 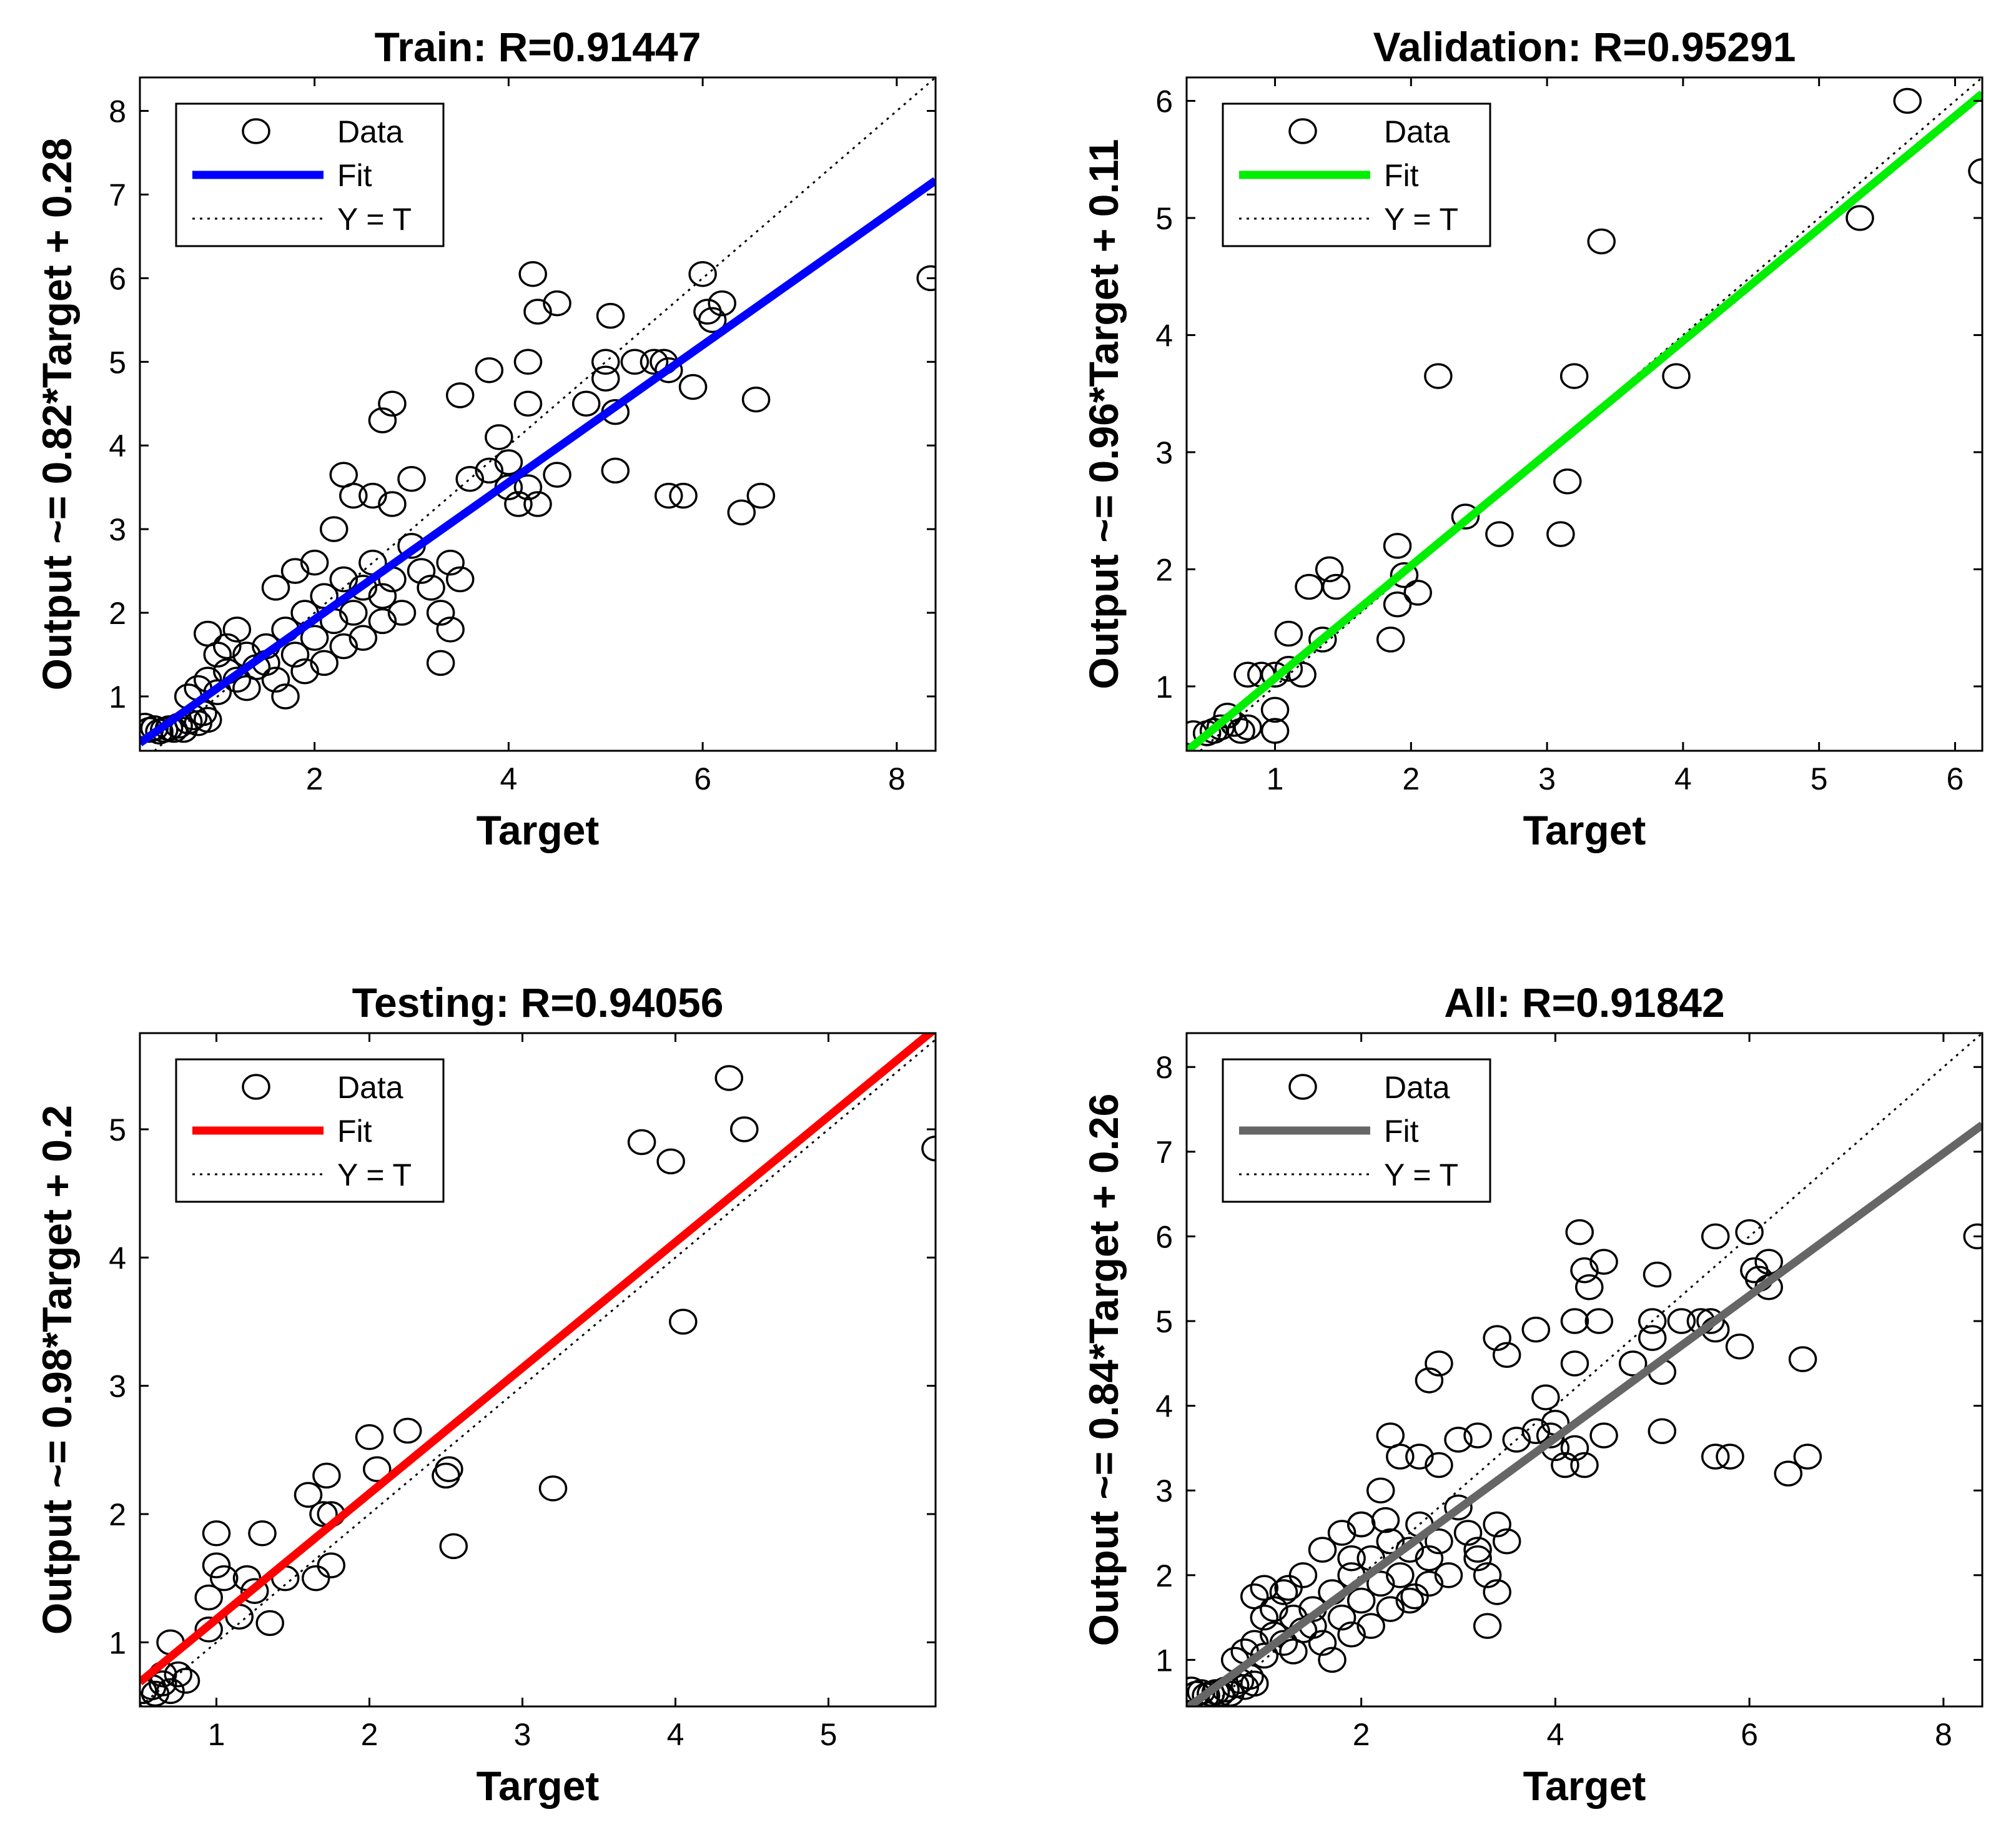 What do you see at coordinates (1401, 1131) in the screenshot?
I see `legend-label: Fit` at bounding box center [1401, 1131].